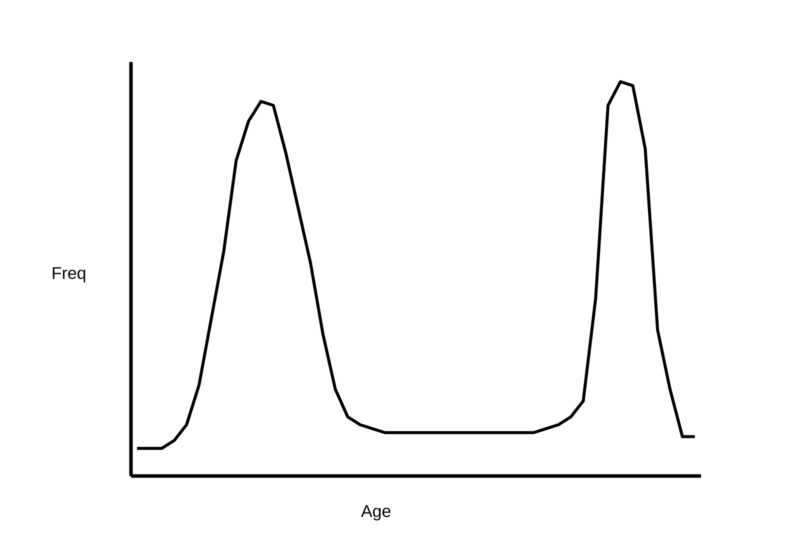 This screenshot has width=798, height=540. What do you see at coordinates (69, 274) in the screenshot?
I see `y-axis-title: Freq` at bounding box center [69, 274].